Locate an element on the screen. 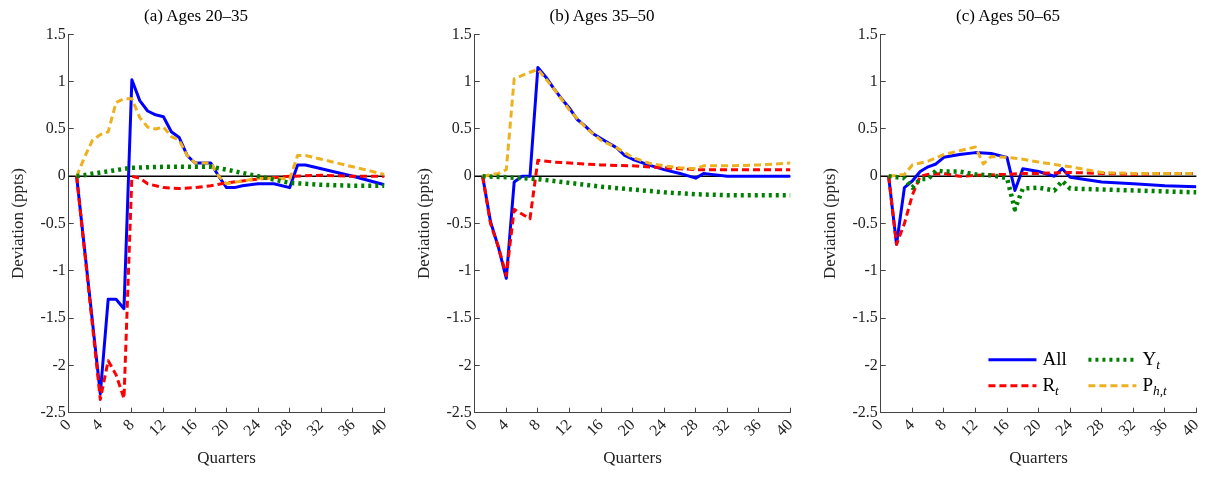  chart-title: (b) Ages 35–50 is located at coordinates (602, 15).